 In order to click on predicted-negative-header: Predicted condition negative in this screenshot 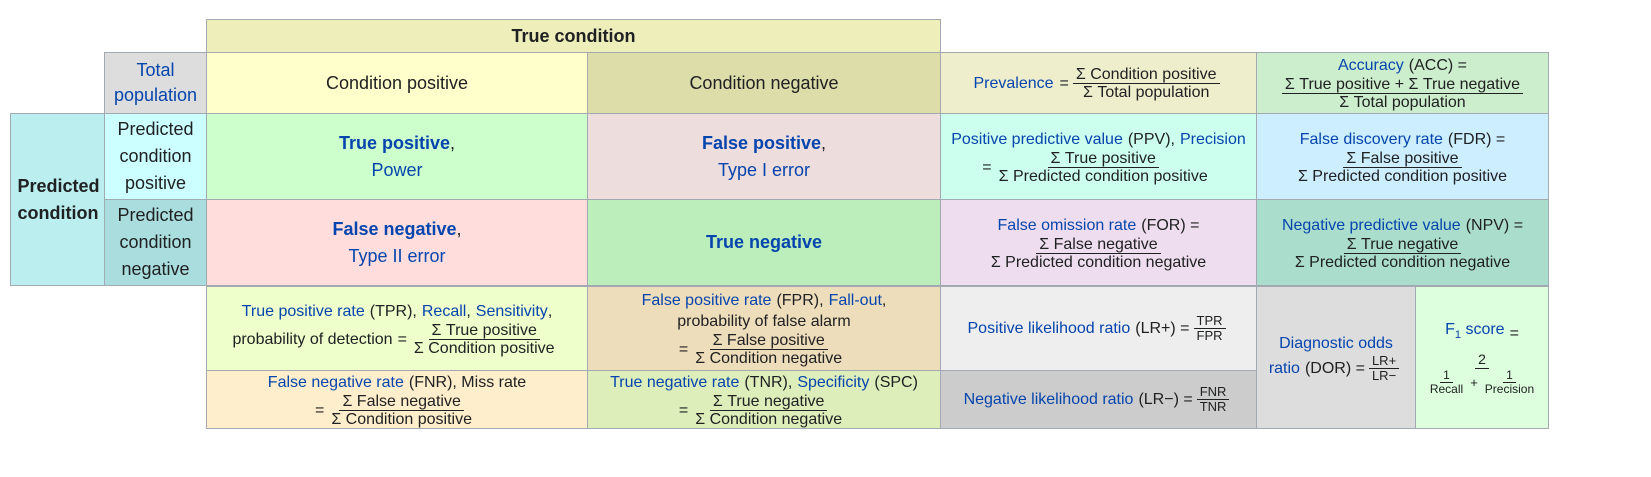, I will do `click(155, 242)`.